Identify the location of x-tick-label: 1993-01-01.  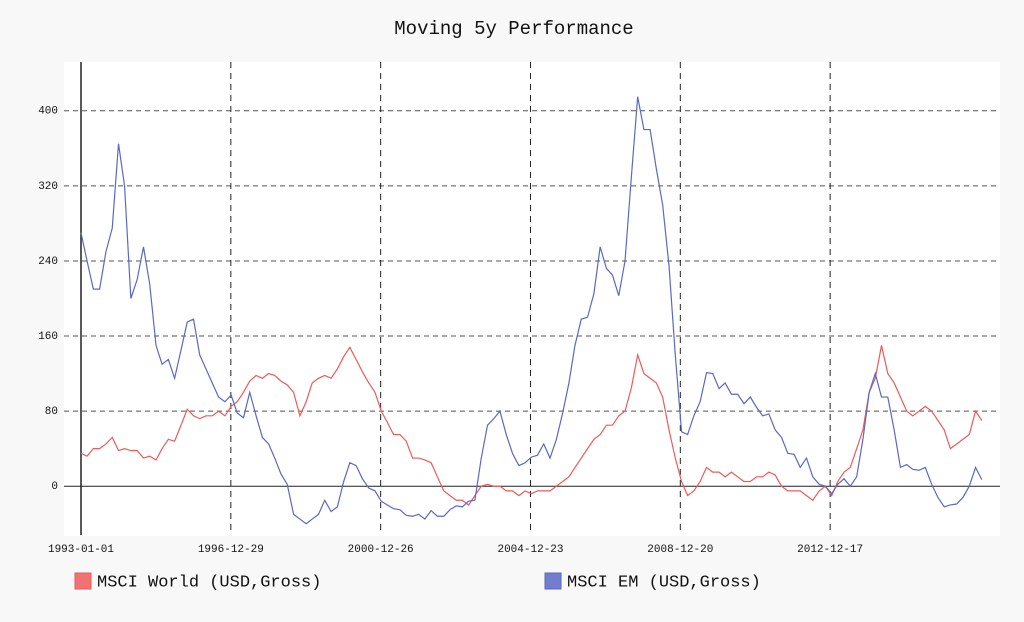
(81, 550).